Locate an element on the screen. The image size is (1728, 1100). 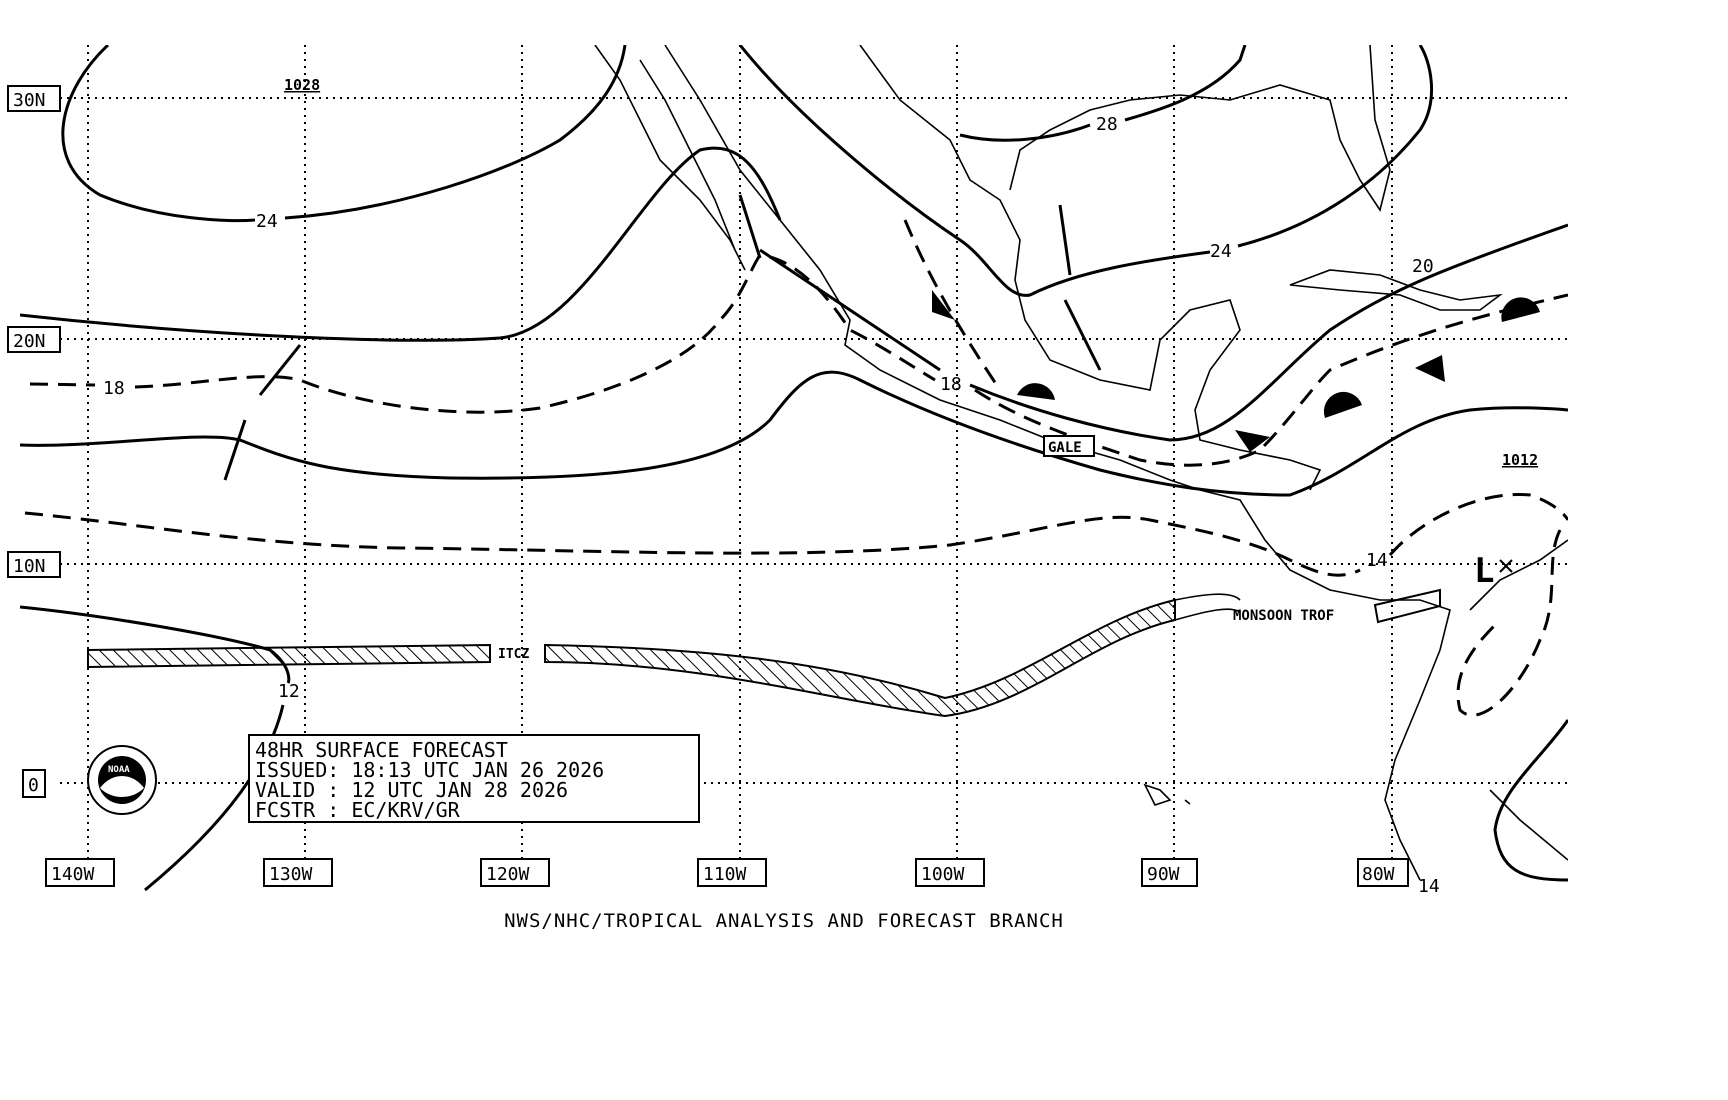
isobar-label-24-east: 24 is located at coordinates (1221, 251).